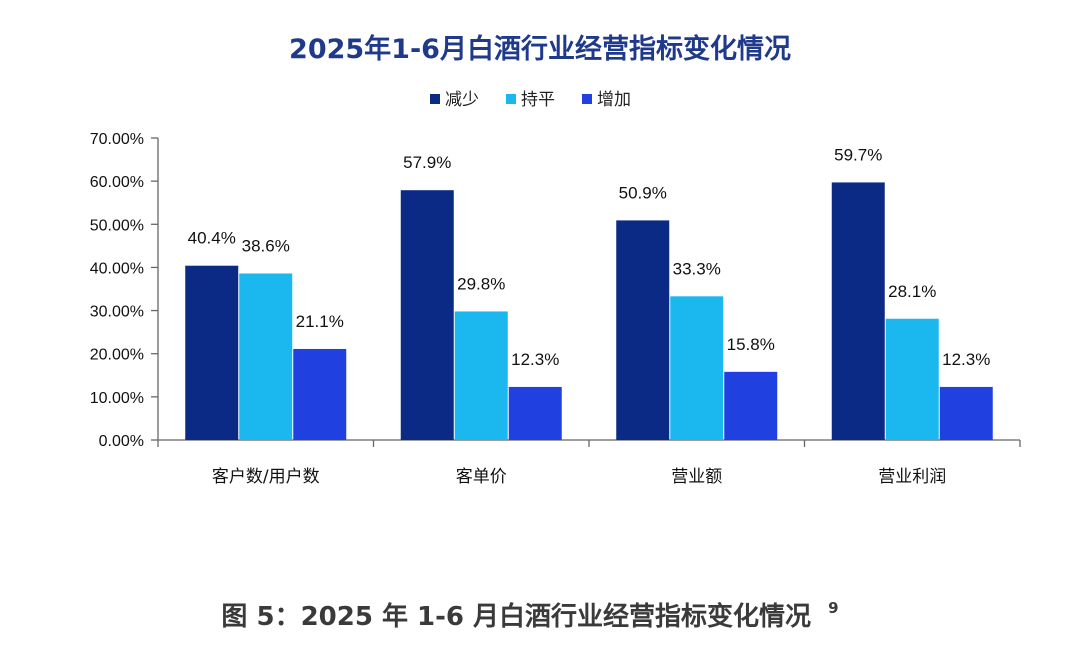 The width and height of the screenshot is (1080, 645). What do you see at coordinates (697, 368) in the screenshot?
I see `bar-营业额-持平` at bounding box center [697, 368].